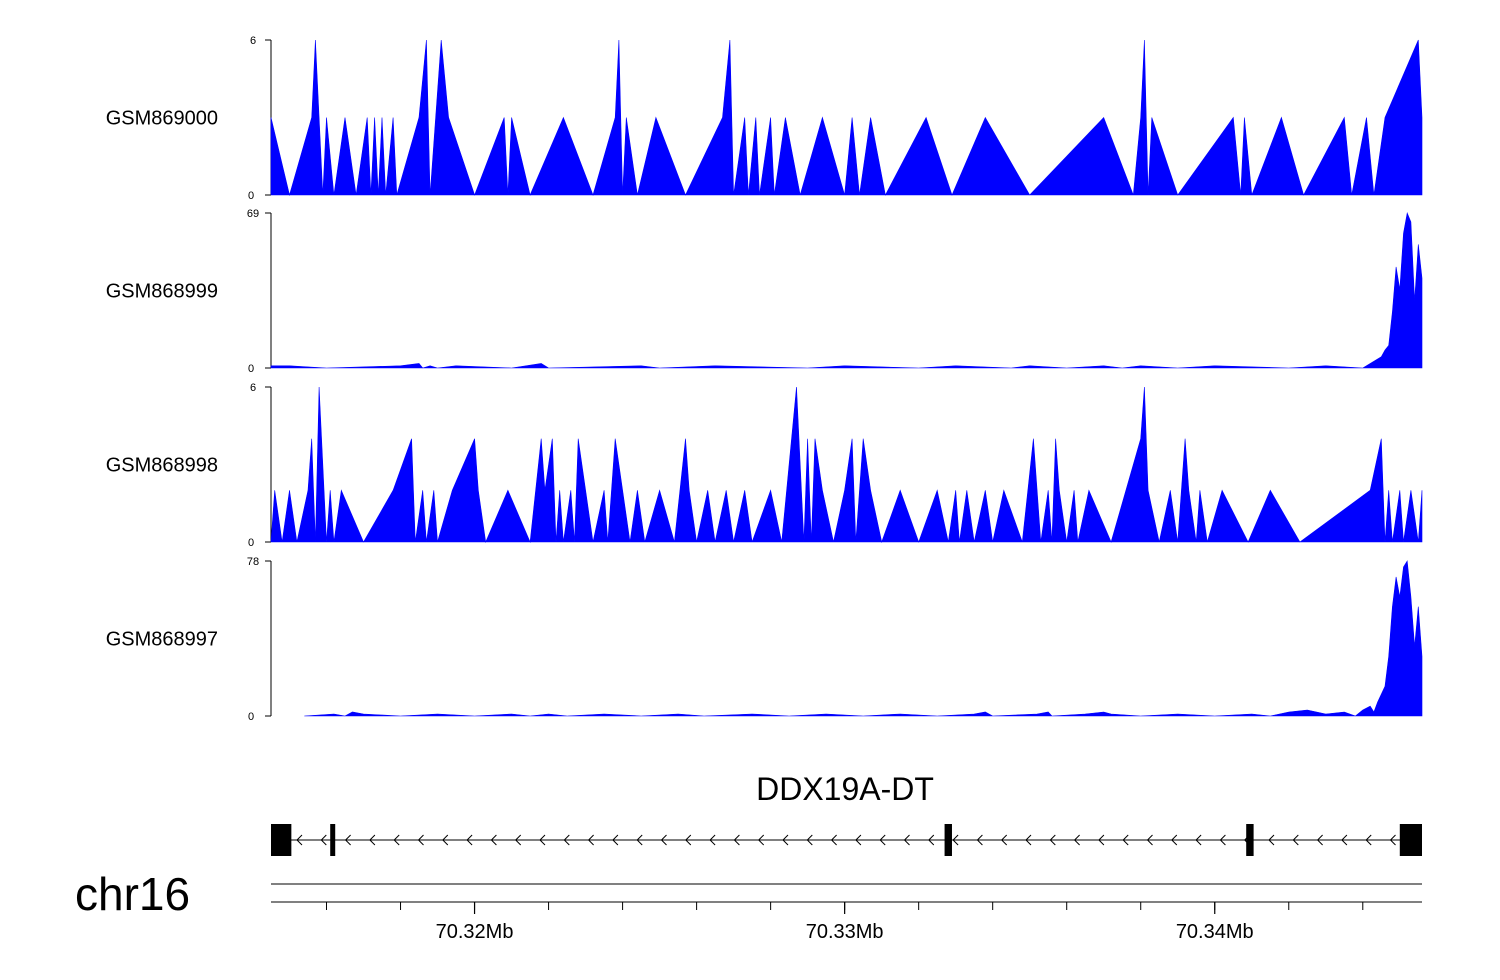 The height and width of the screenshot is (980, 1500). I want to click on axis-tick-label: 70.34Mb, so click(1215, 932).